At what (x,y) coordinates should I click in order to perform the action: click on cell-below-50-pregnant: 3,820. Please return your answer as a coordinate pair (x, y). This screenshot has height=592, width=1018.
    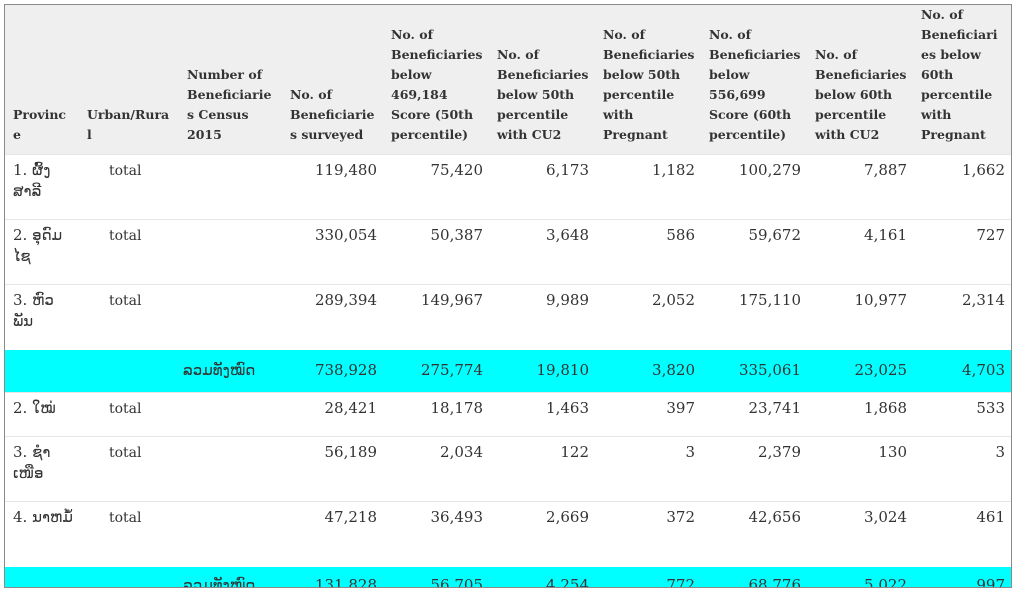
    Looking at the image, I should click on (673, 370).